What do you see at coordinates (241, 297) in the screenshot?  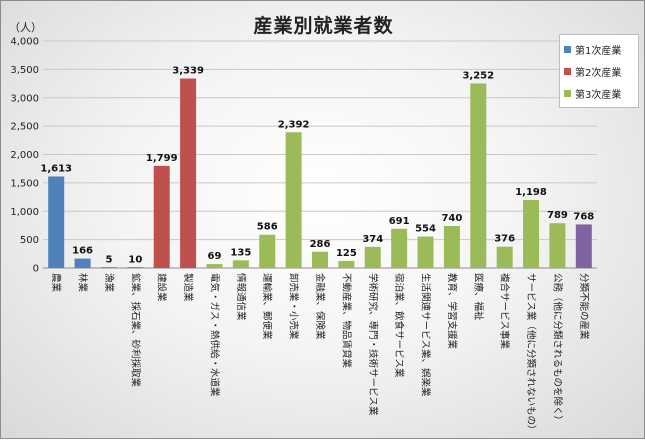 I see `x-tick-label: 情報通信業` at bounding box center [241, 297].